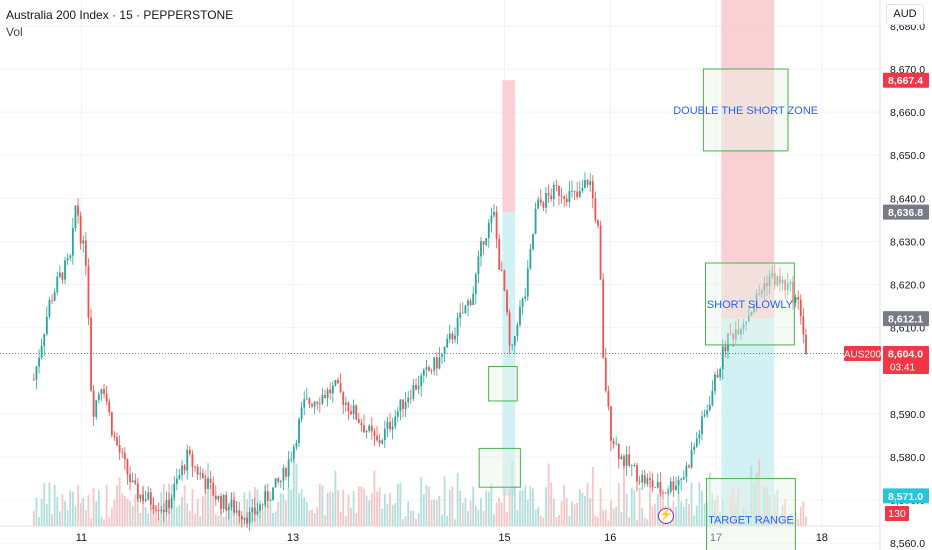  I want to click on currency-button: AUD, so click(905, 14).